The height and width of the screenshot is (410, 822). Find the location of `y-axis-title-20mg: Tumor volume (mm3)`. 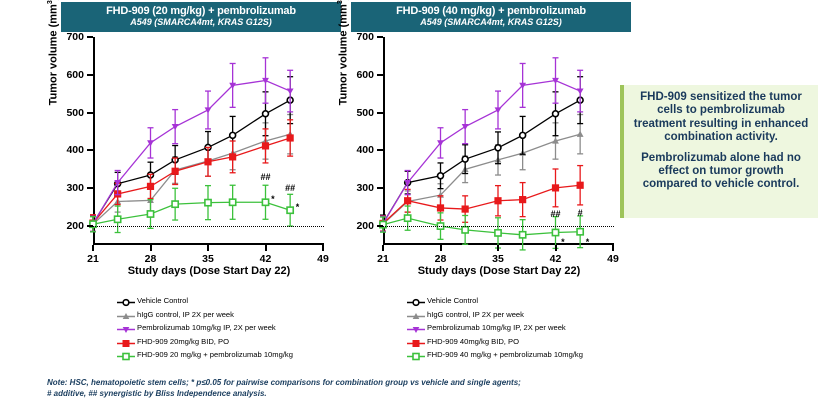

y-axis-title-20mg: Tumor volume (mm3) is located at coordinates (53, 53).